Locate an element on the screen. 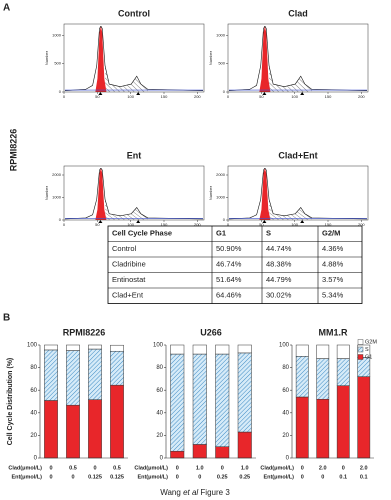 The height and width of the screenshot is (500, 391). caption-figure: Figure 3 is located at coordinates (215, 492).